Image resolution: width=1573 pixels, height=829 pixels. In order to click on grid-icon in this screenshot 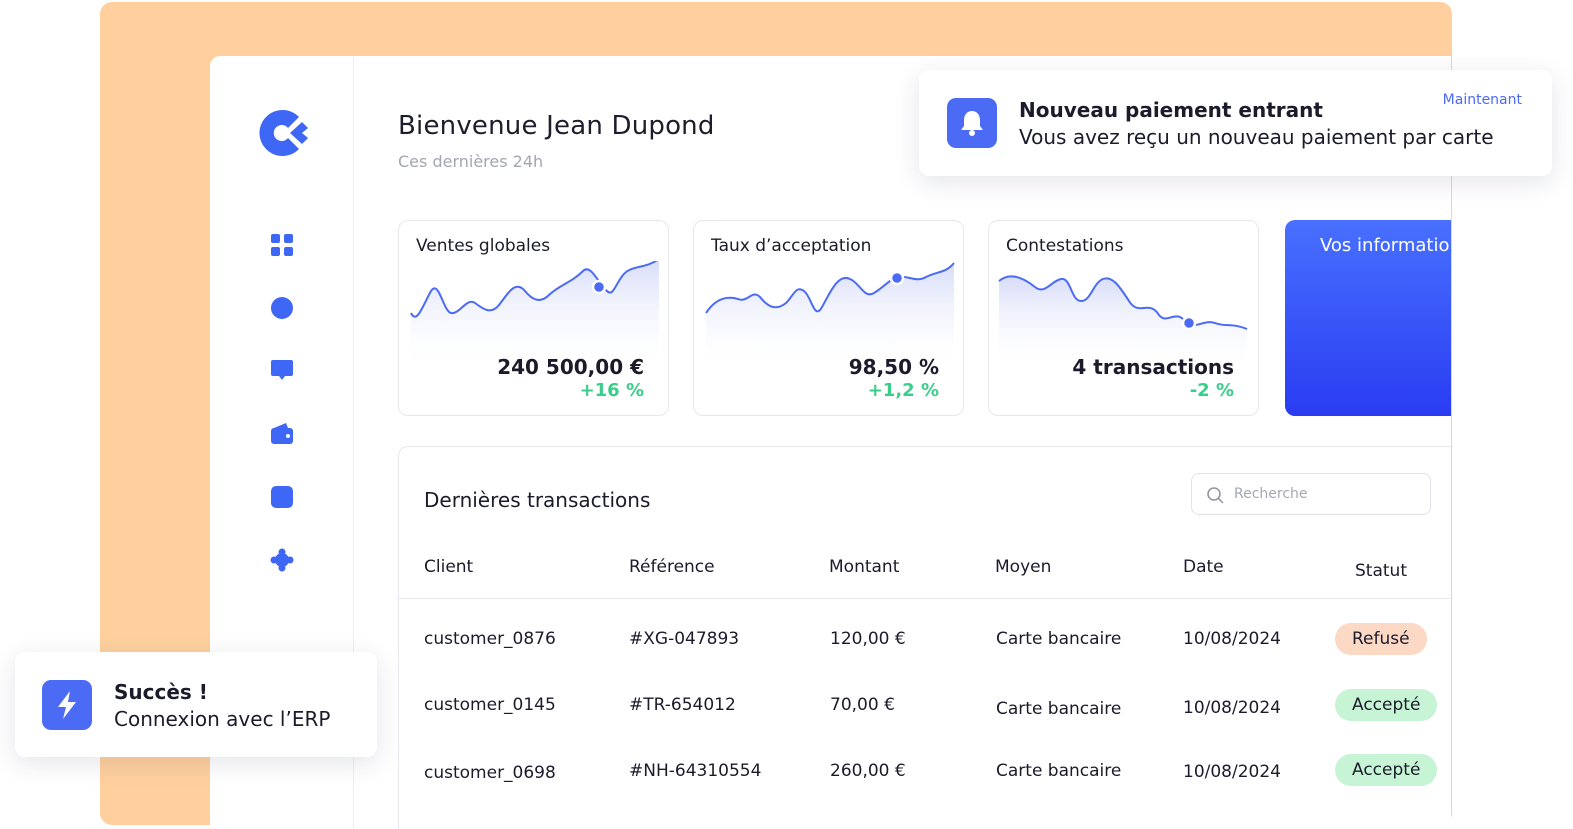, I will do `click(282, 245)`.